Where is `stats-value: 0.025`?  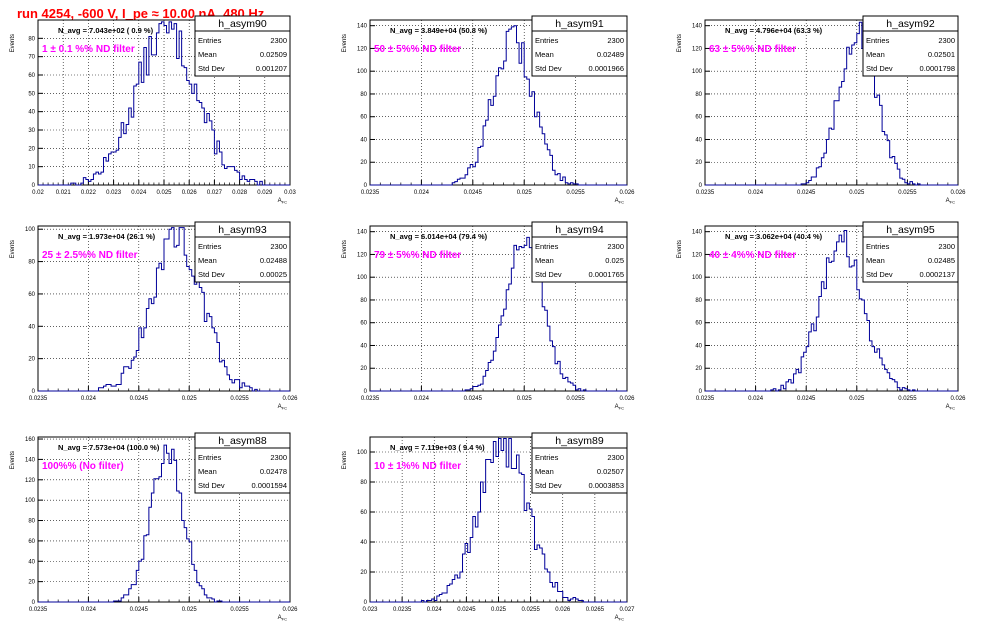 stats-value: 0.025 is located at coordinates (614, 260).